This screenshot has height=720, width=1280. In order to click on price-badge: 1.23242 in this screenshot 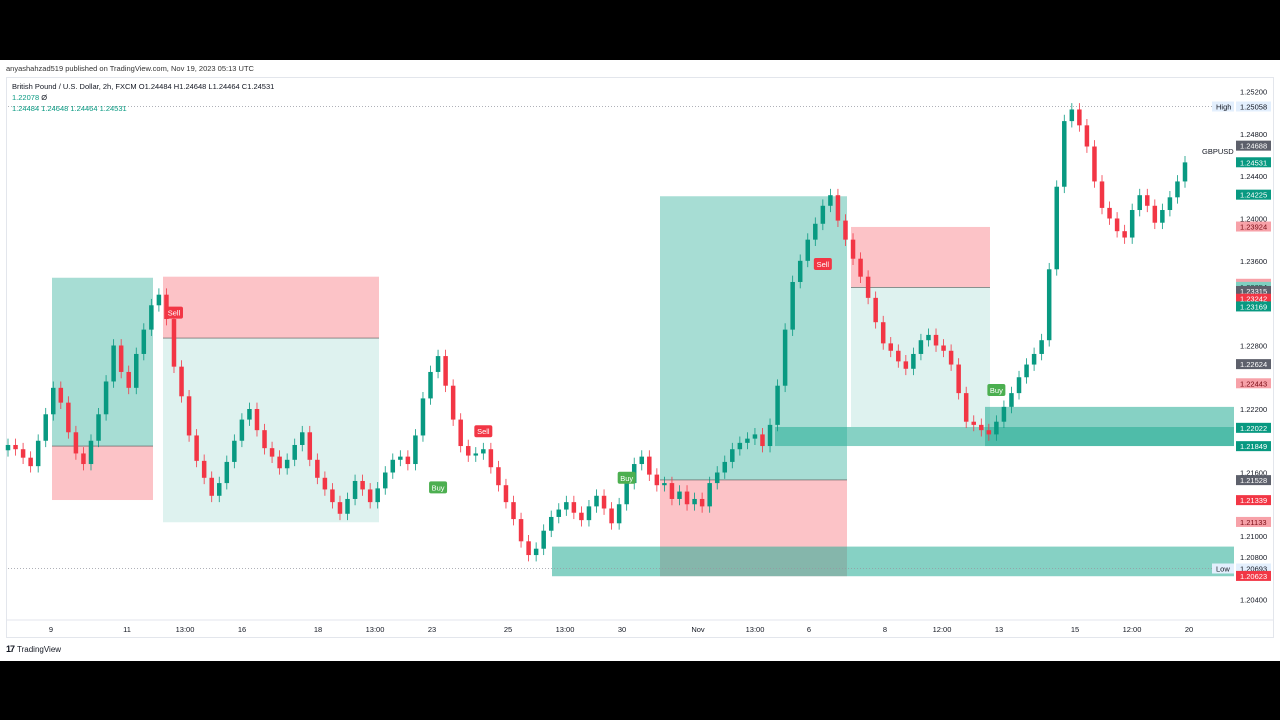, I will do `click(1253, 298)`.